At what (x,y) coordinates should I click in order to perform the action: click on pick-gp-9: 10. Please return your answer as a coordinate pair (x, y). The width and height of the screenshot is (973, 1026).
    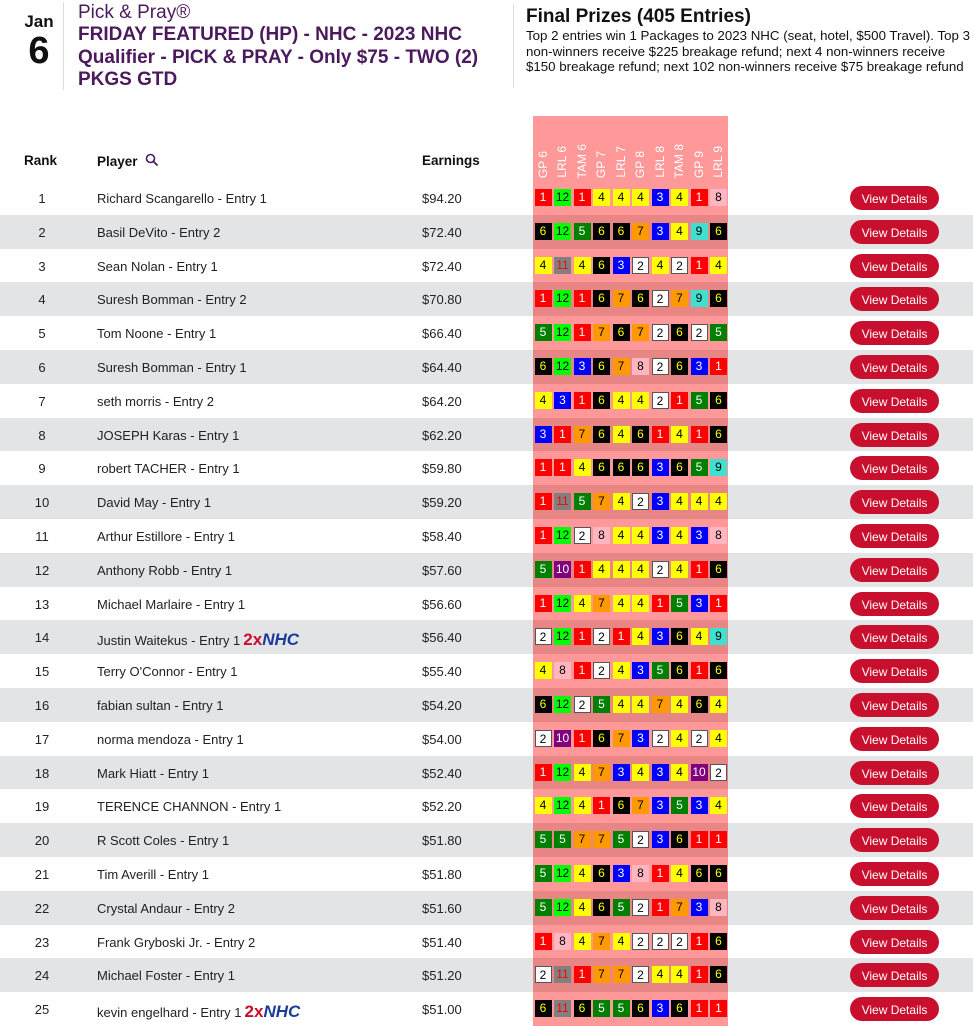
    Looking at the image, I should click on (699, 772).